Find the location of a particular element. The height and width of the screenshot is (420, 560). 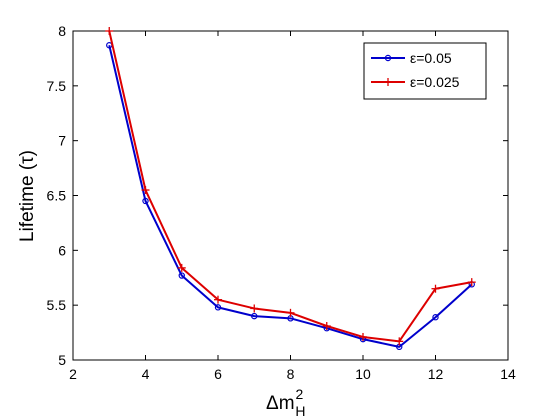

x-tick-label: 6 is located at coordinates (218, 374).